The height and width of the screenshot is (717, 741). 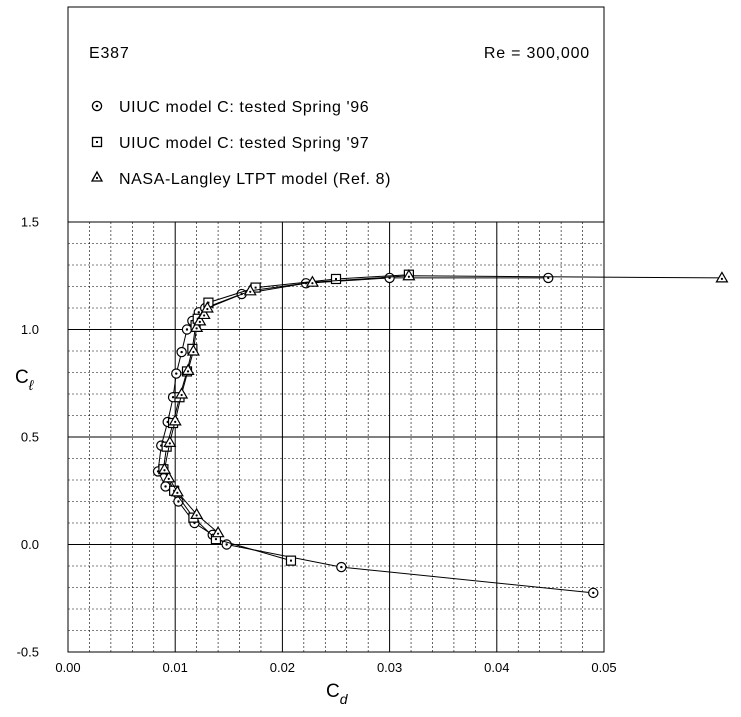 I want to click on legend-entry-spring-96: UIUC model C: tested Spring '96, so click(x=230, y=107).